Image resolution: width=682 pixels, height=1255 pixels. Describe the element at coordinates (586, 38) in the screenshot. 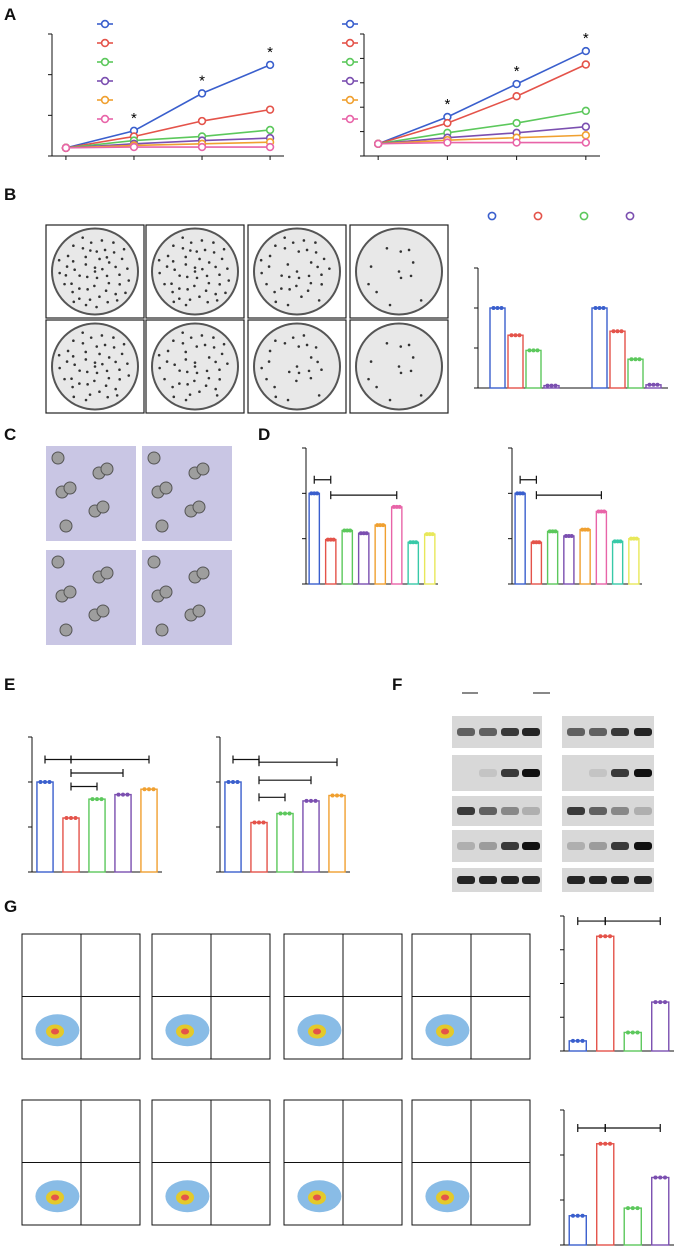

I see `significance-star: *` at that location.